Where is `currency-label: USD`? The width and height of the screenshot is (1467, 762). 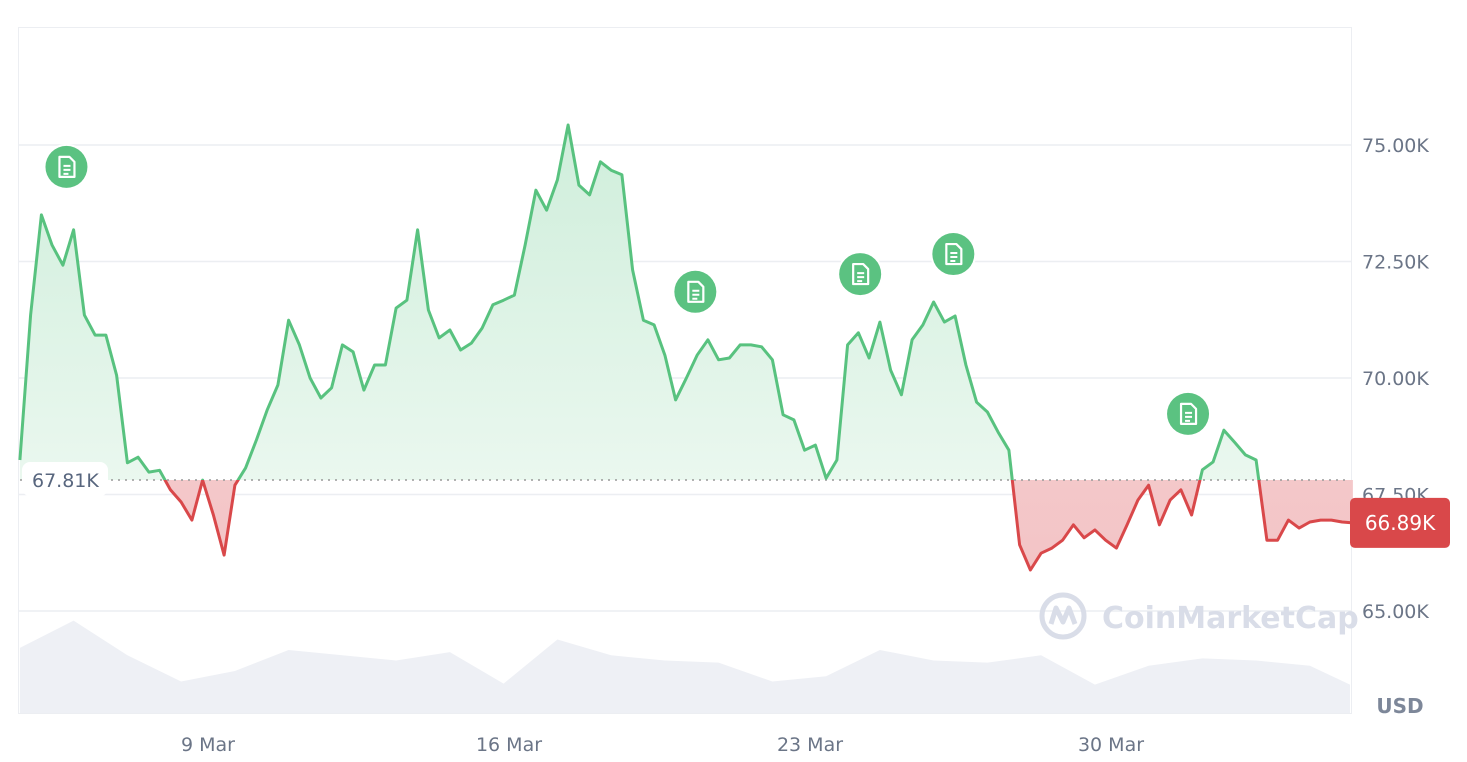
currency-label: USD is located at coordinates (1399, 706).